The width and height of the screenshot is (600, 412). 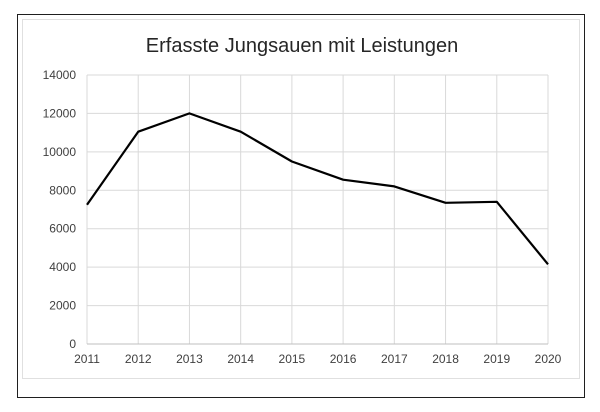 What do you see at coordinates (445, 359) in the screenshot?
I see `x-tick-label: 2018` at bounding box center [445, 359].